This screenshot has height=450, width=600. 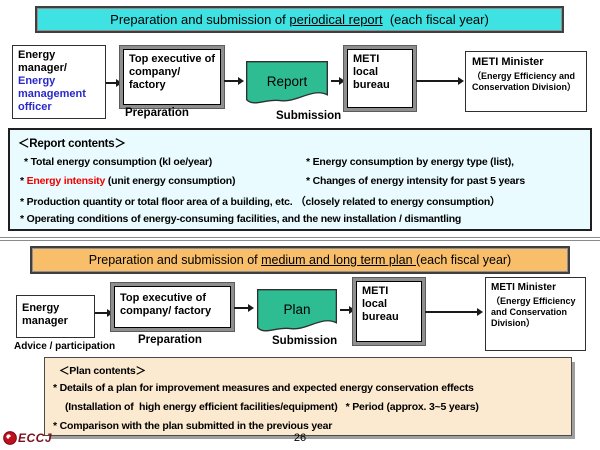 What do you see at coordinates (118, 162) in the screenshot?
I see `report-contents-item: * Total energy consumption (kl oe/year)` at bounding box center [118, 162].